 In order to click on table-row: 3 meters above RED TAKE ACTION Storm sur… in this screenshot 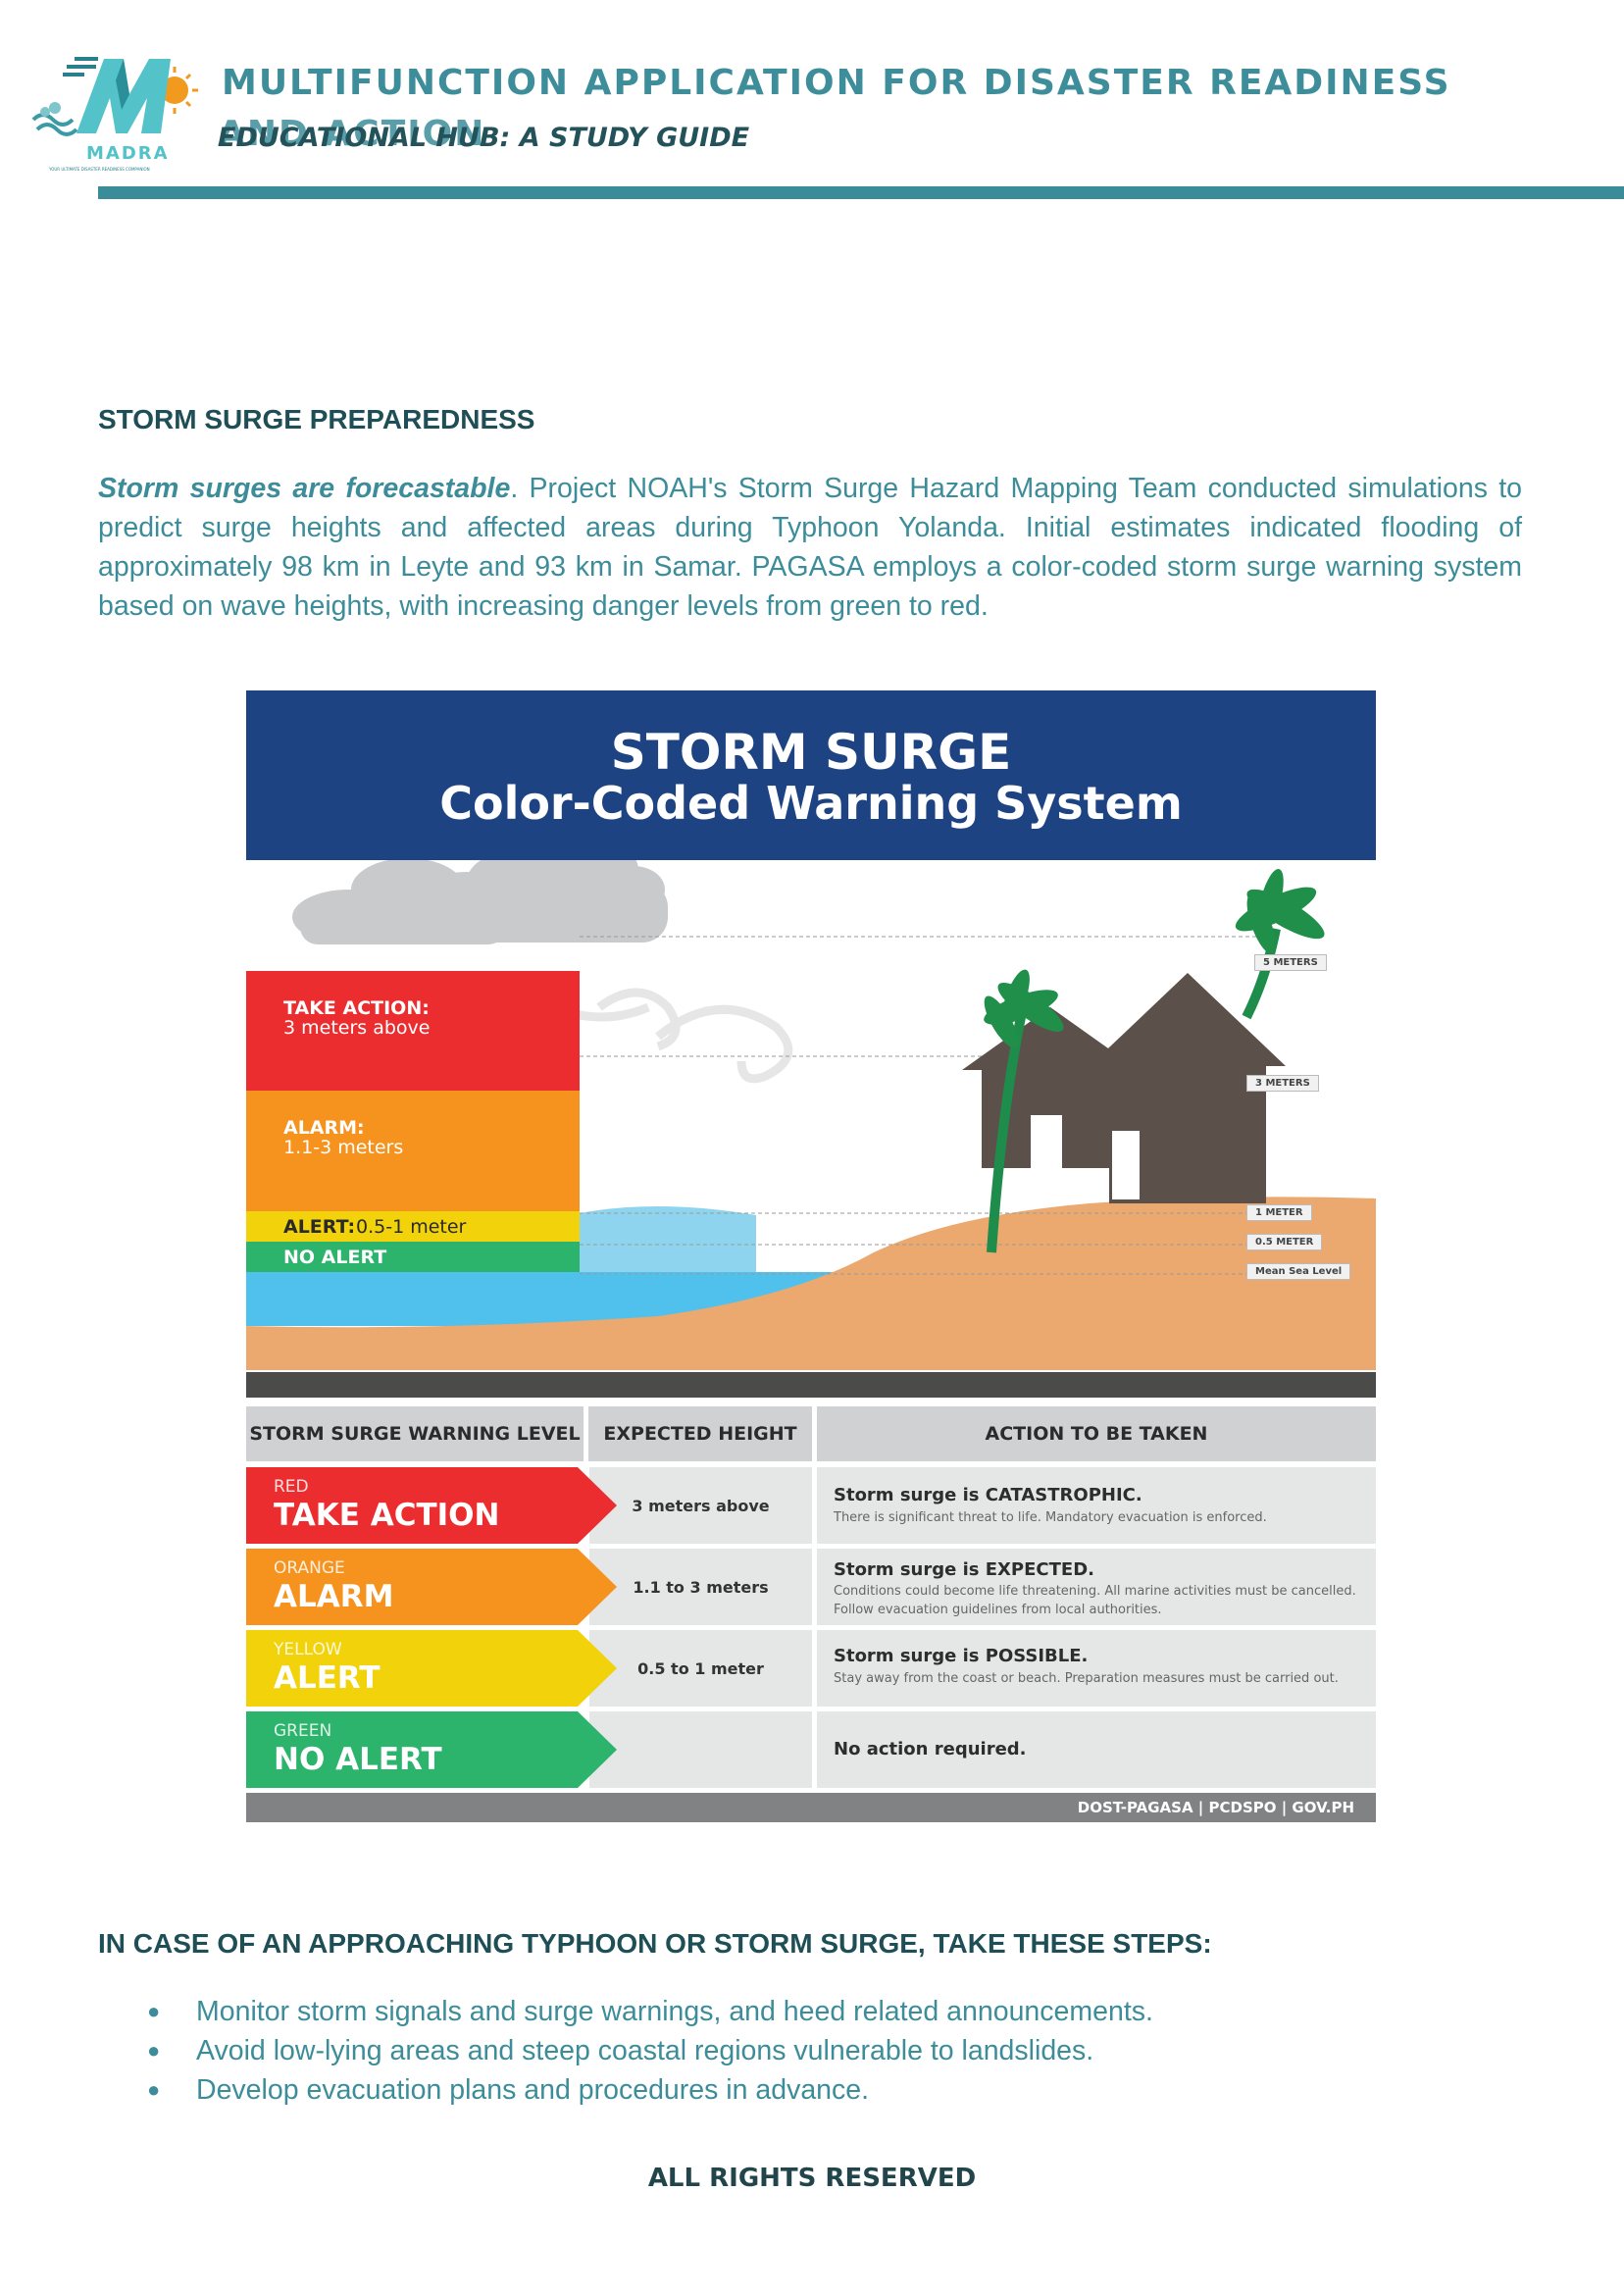, I will do `click(811, 1505)`.